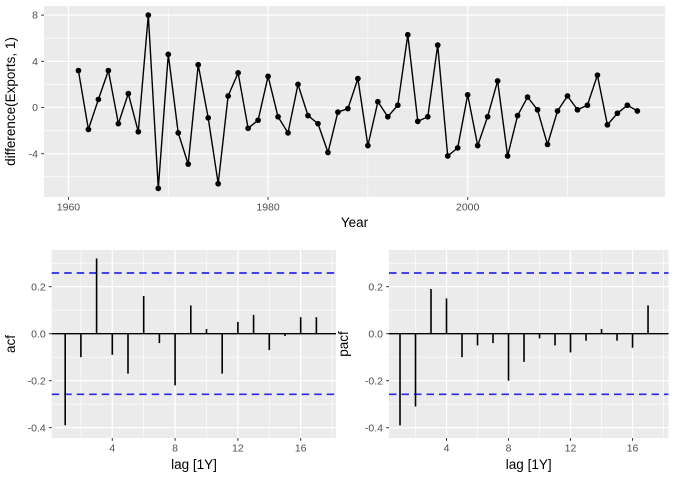 This screenshot has width=673, height=477. I want to click on y-tick-label: 8, so click(35, 16).